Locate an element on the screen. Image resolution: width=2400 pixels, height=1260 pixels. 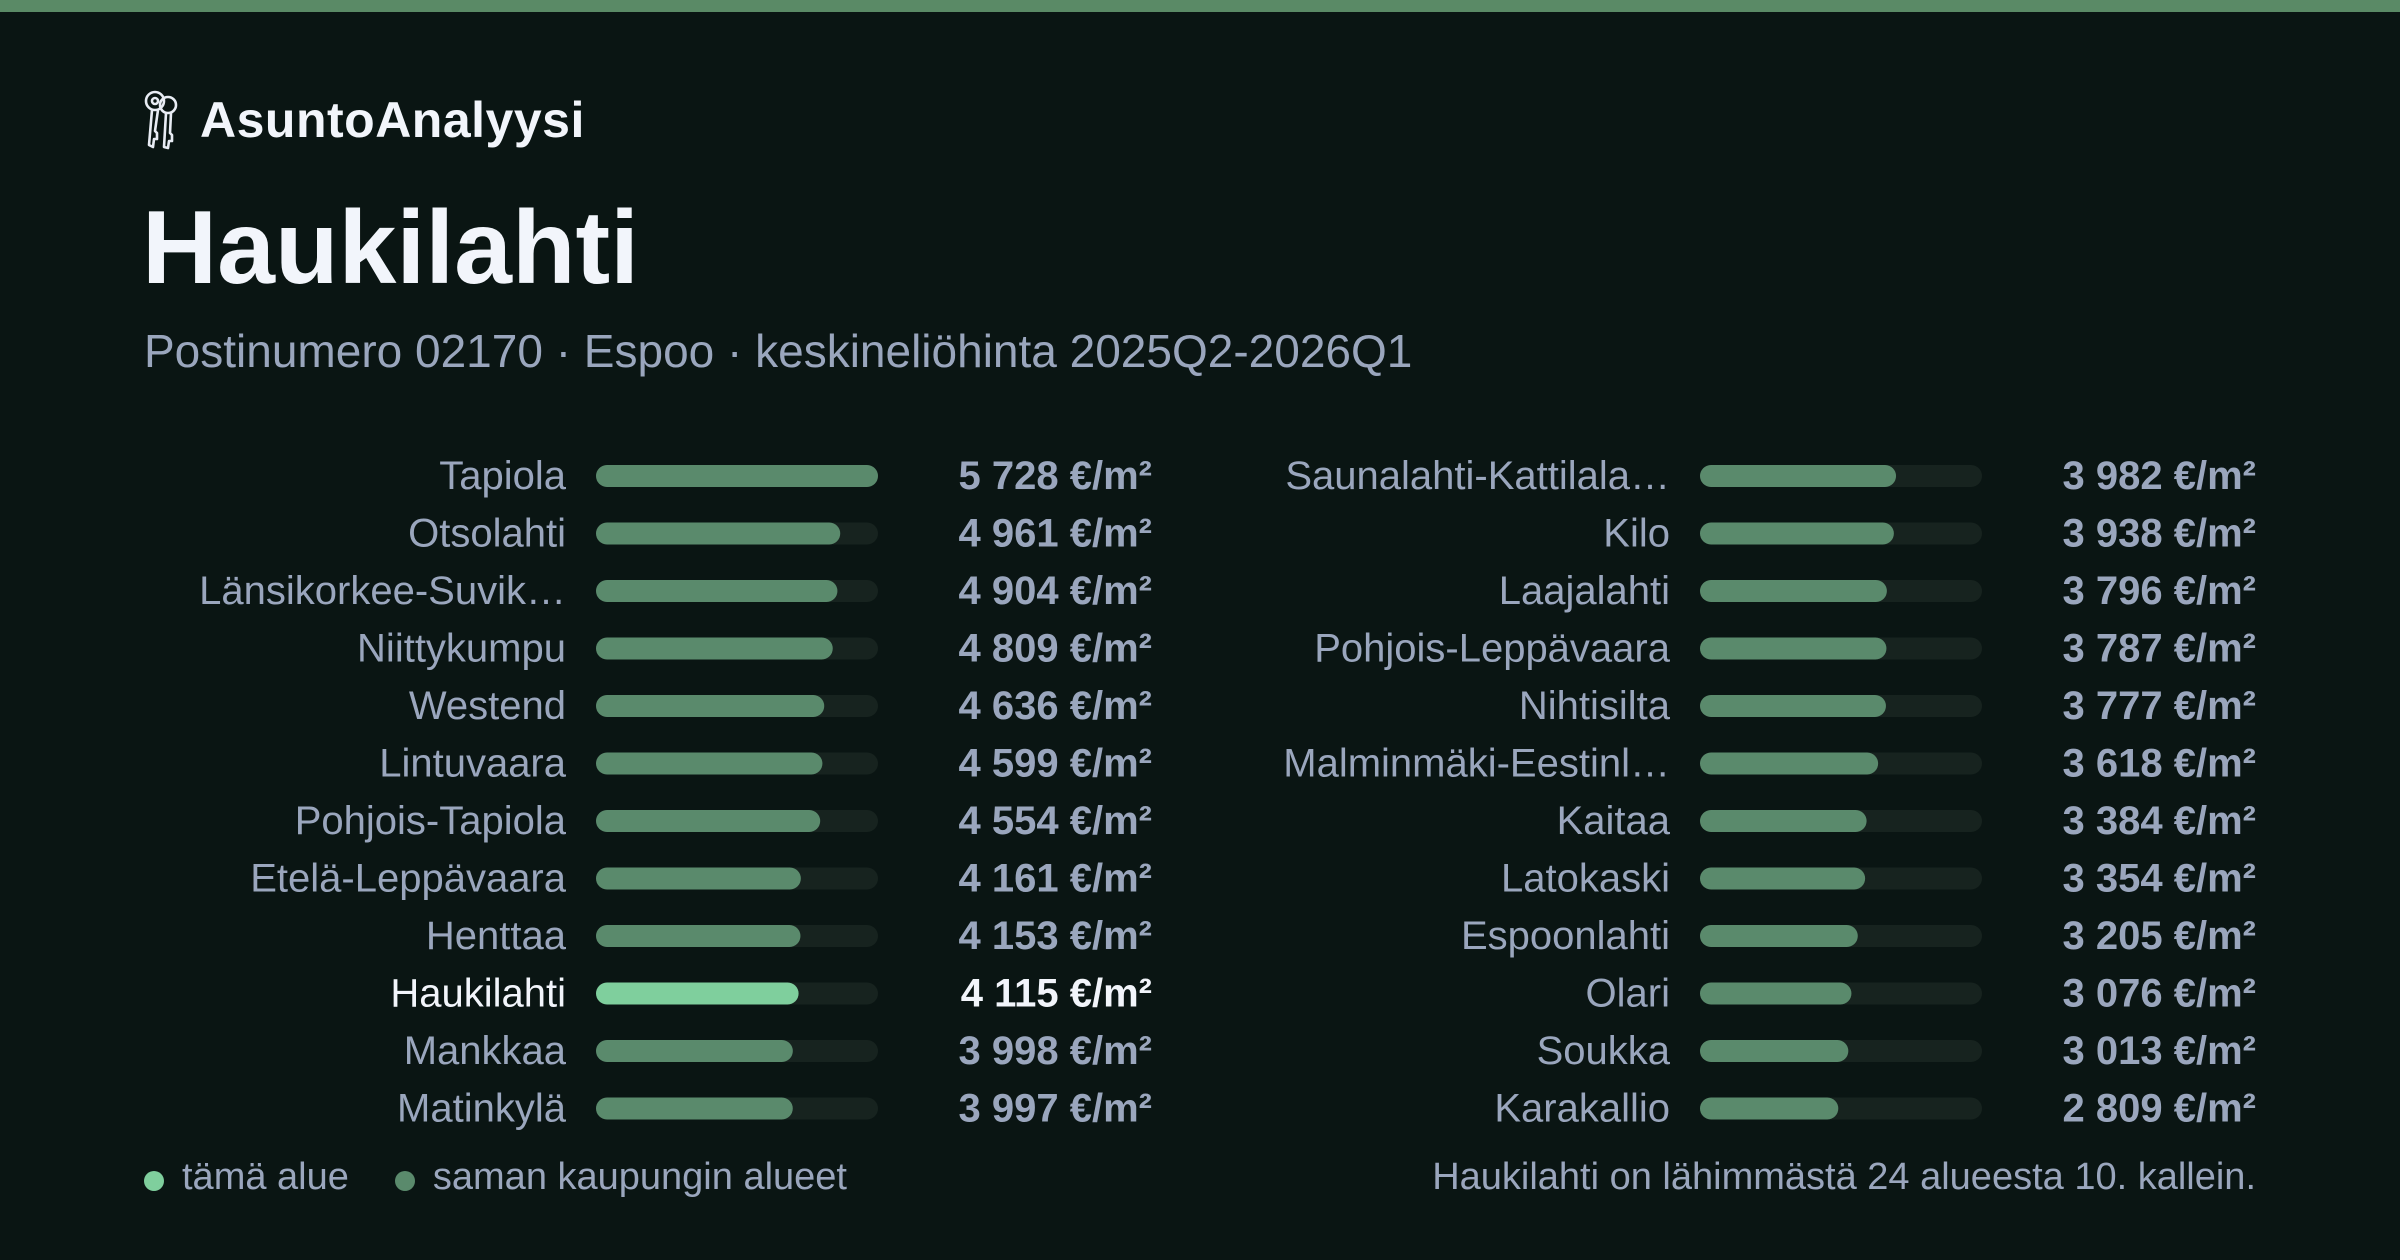
value-label: 4 161 €/m² is located at coordinates (1055, 879).